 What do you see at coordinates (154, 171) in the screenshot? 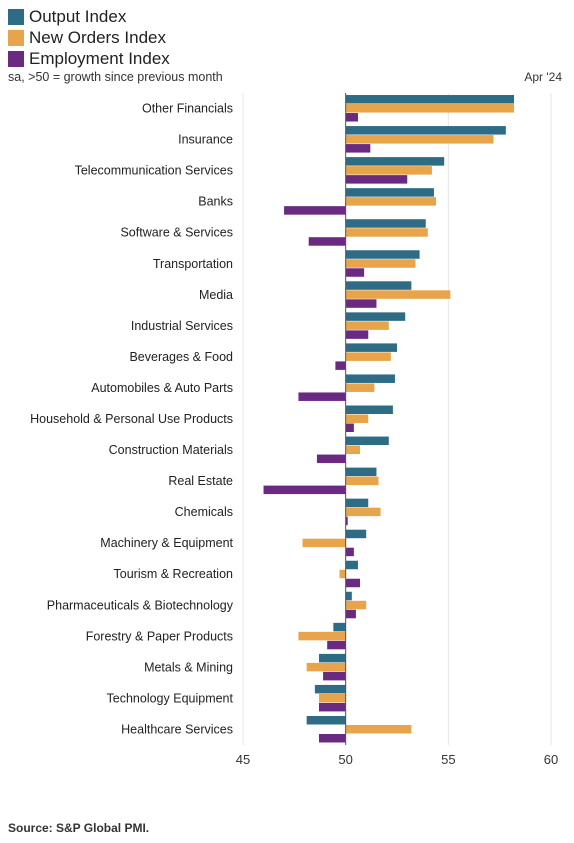
I see `category-label: Telecommunication Services` at bounding box center [154, 171].